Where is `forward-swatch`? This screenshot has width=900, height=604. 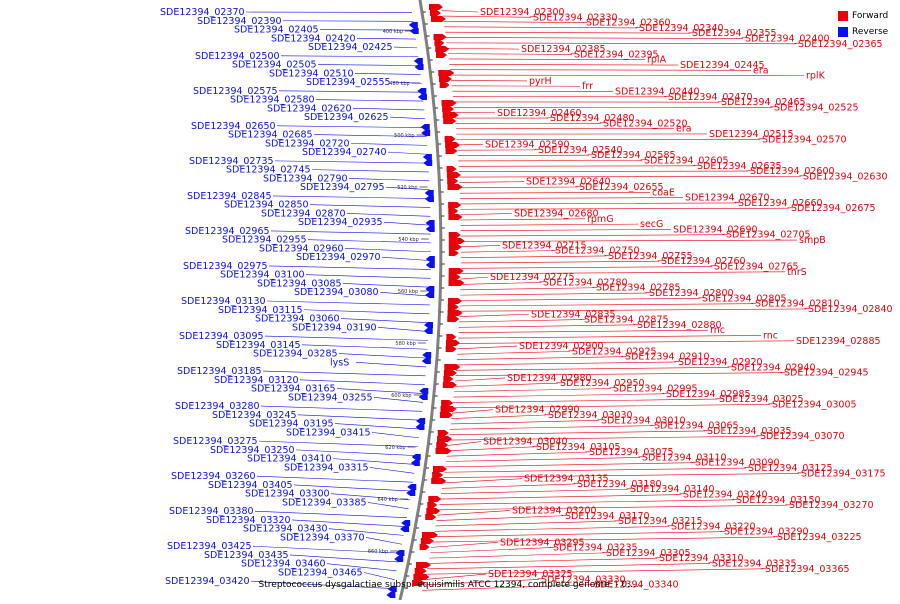 forward-swatch is located at coordinates (843, 16).